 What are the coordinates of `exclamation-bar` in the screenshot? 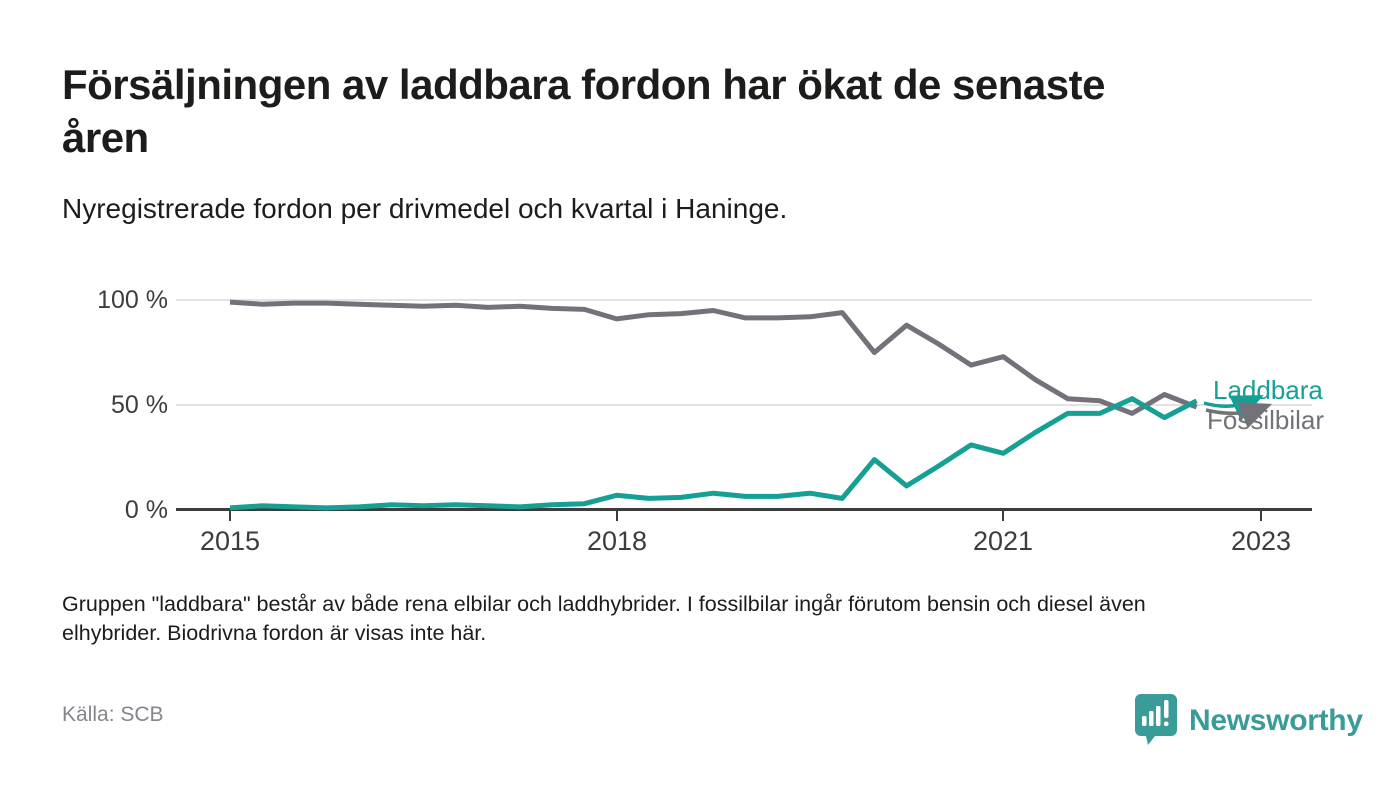 It's located at (1166, 709).